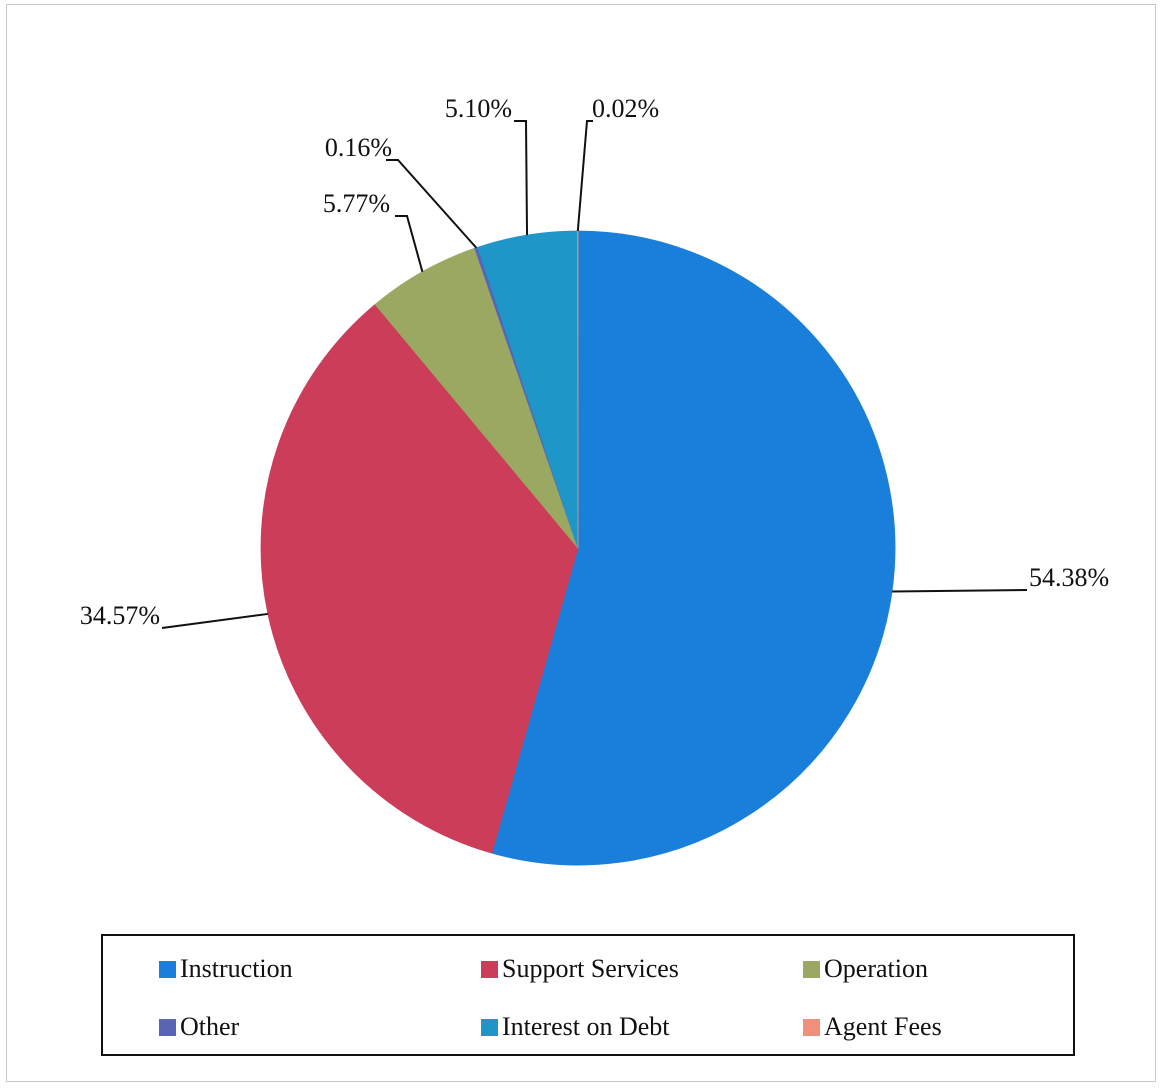  What do you see at coordinates (419, 578) in the screenshot?
I see `pie-slice-support-services` at bounding box center [419, 578].